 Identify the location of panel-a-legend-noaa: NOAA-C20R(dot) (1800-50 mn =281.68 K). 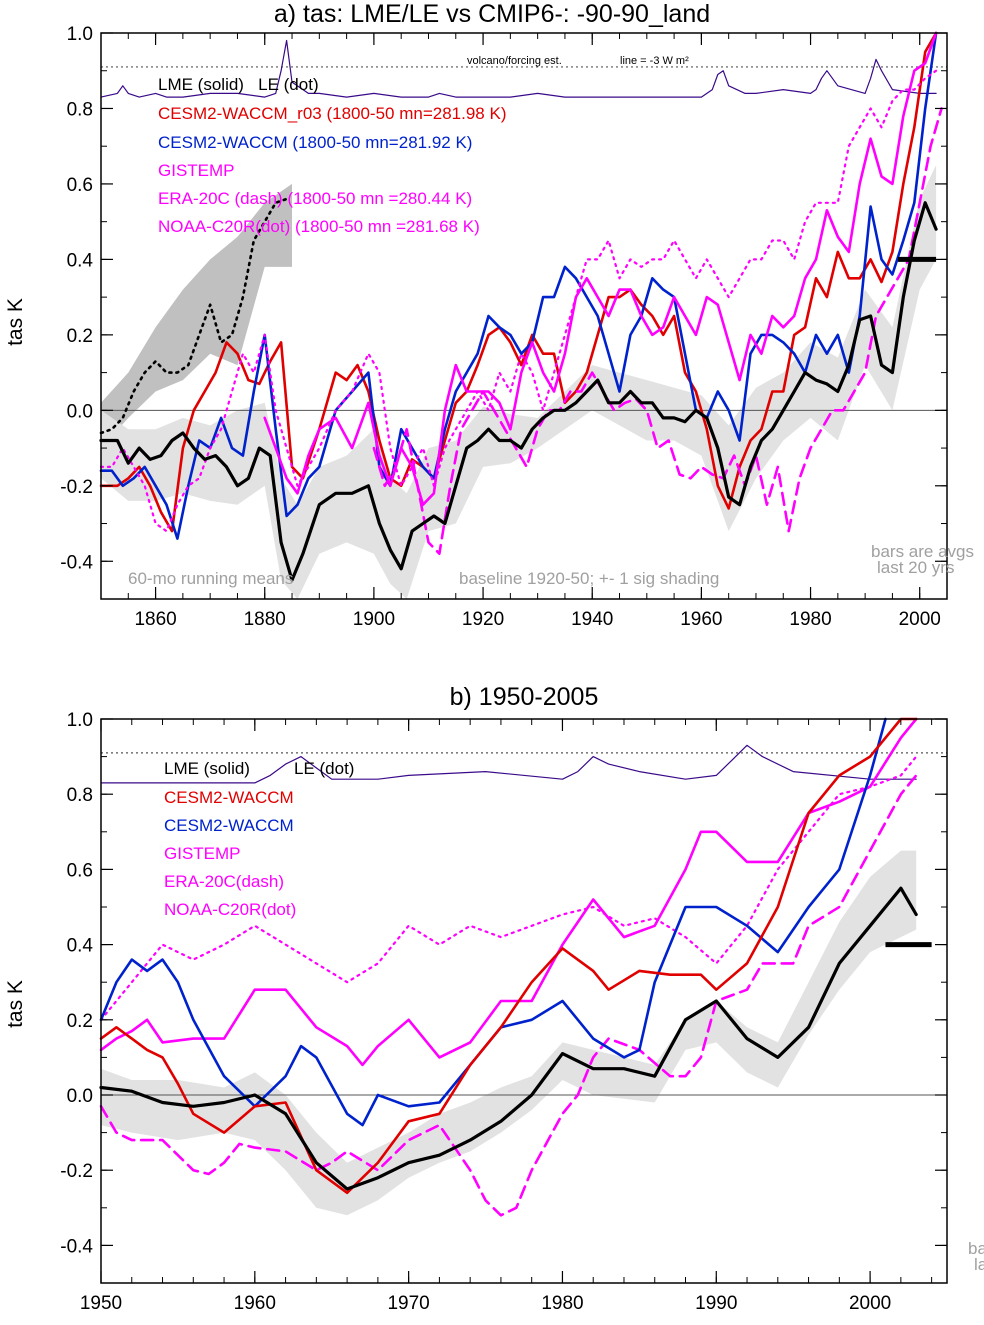
(319, 226).